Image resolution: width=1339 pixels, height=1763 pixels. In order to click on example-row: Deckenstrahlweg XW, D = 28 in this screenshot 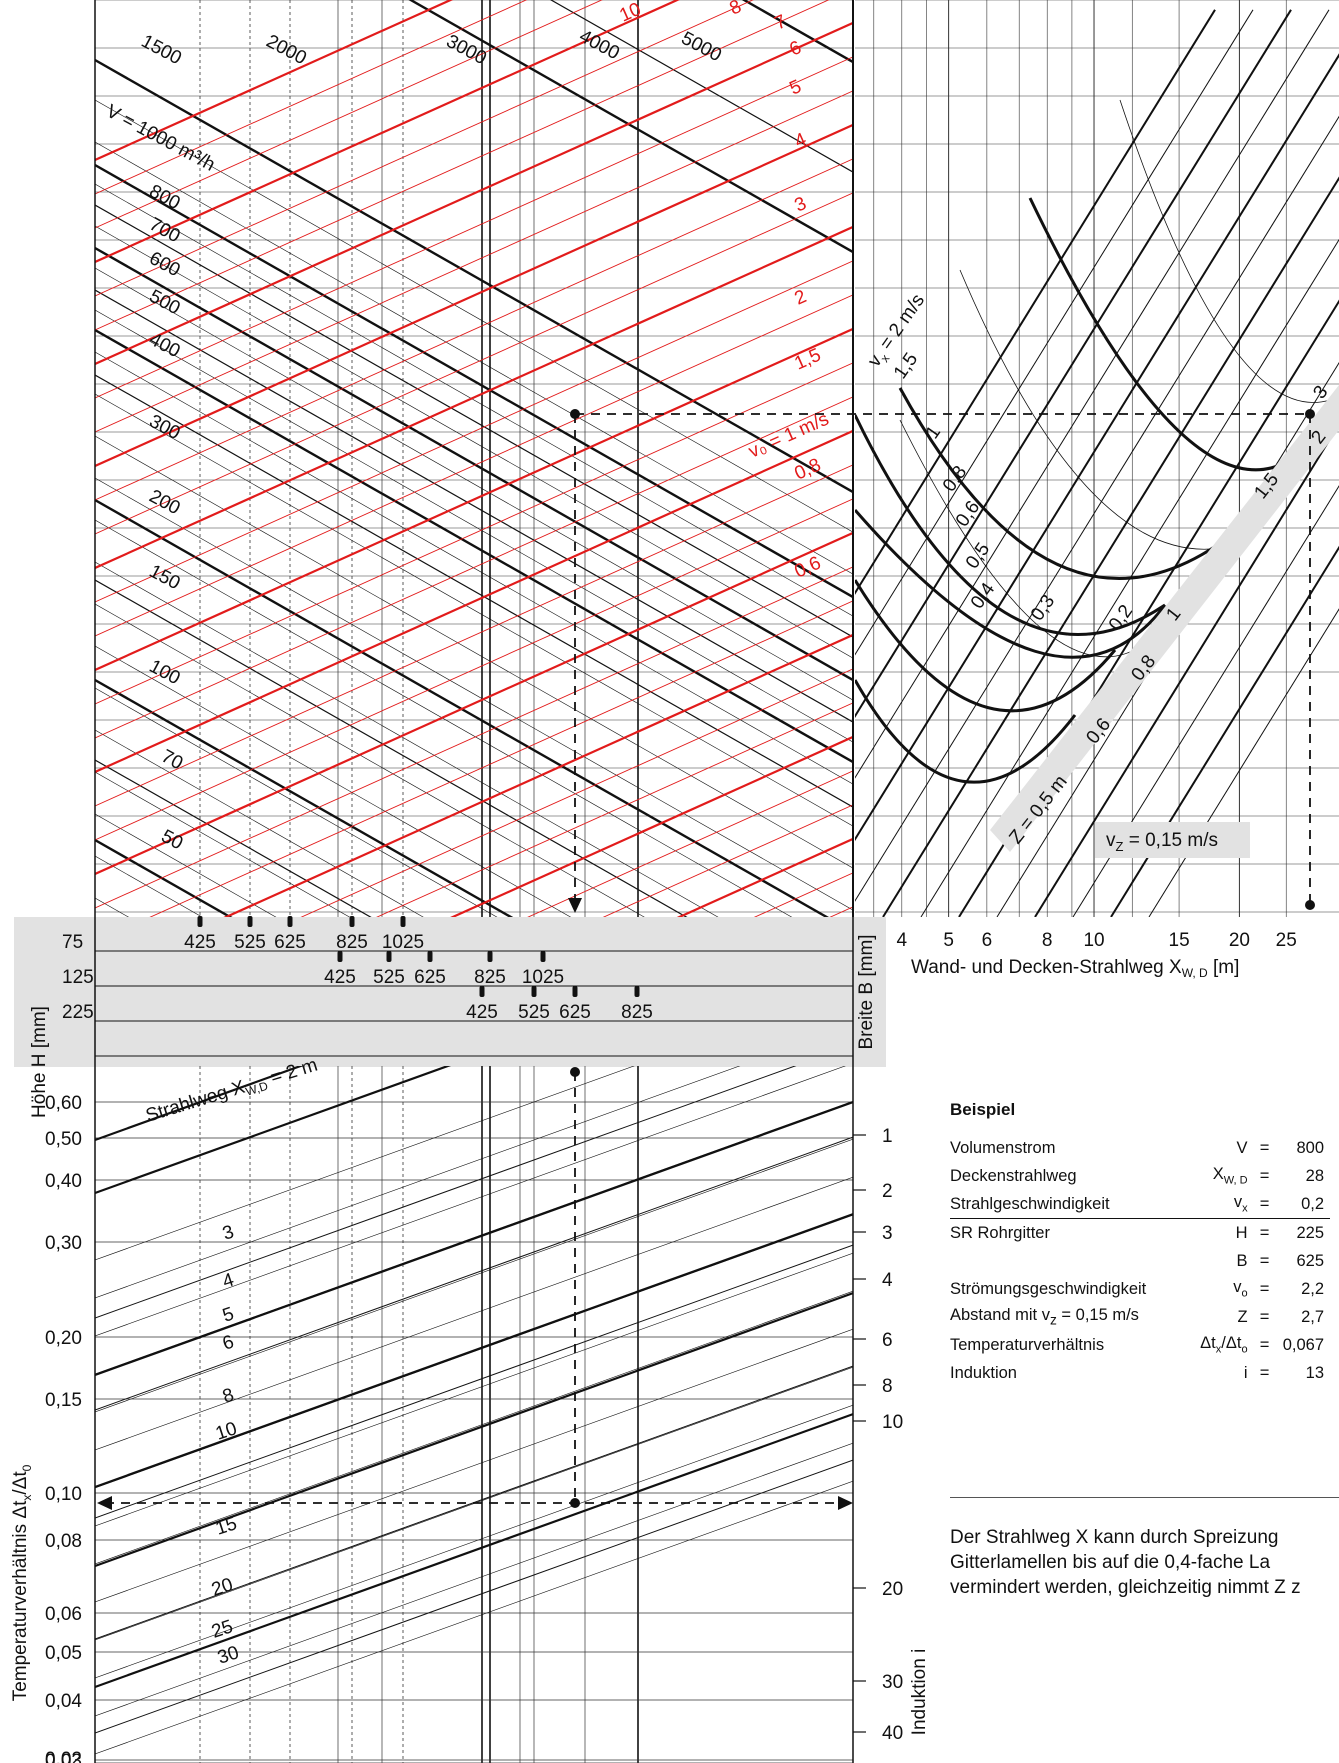, I will do `click(1140, 1176)`.